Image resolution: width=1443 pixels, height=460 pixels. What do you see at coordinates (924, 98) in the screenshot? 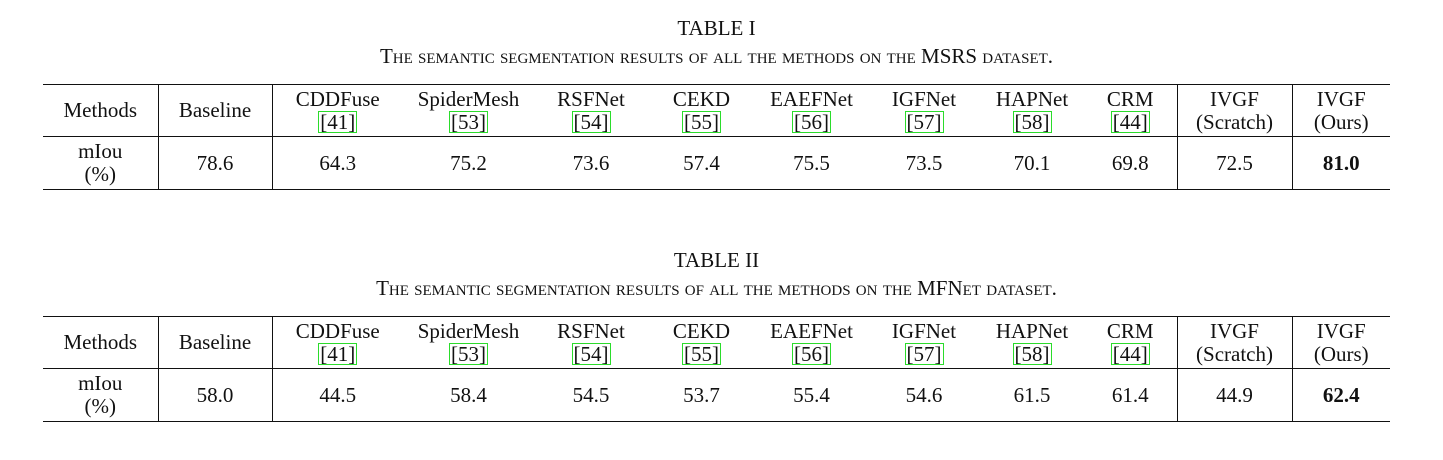
I see `header-text: IGFNet` at bounding box center [924, 98].